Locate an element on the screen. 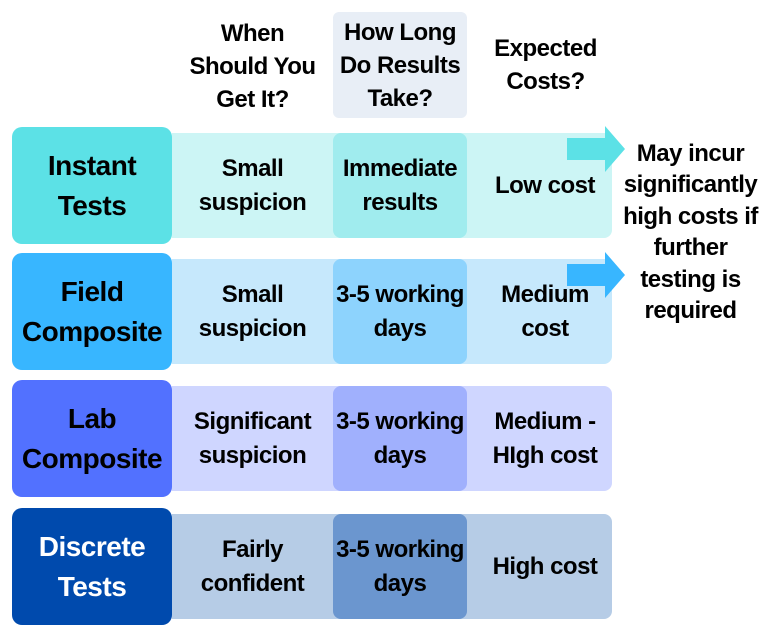 The width and height of the screenshot is (768, 644). header-how-long: How Long Do Results Take? is located at coordinates (400, 65).